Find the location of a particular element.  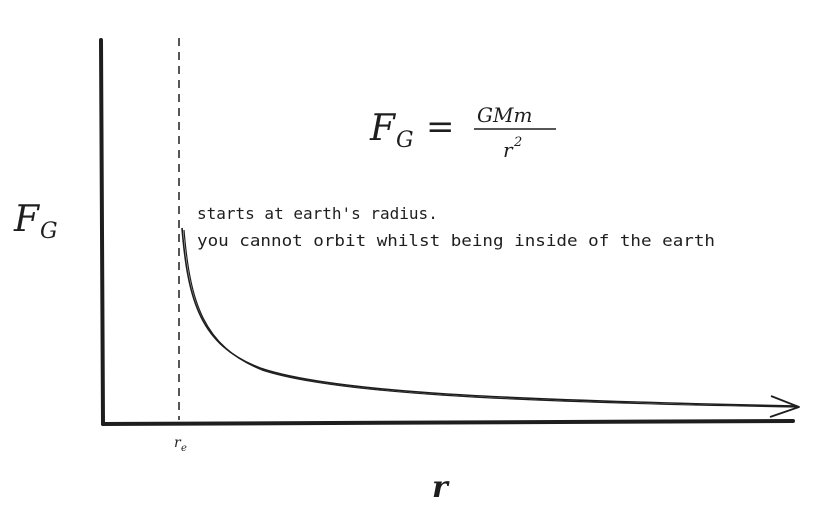

x-axis-label: r is located at coordinates (441, 487).